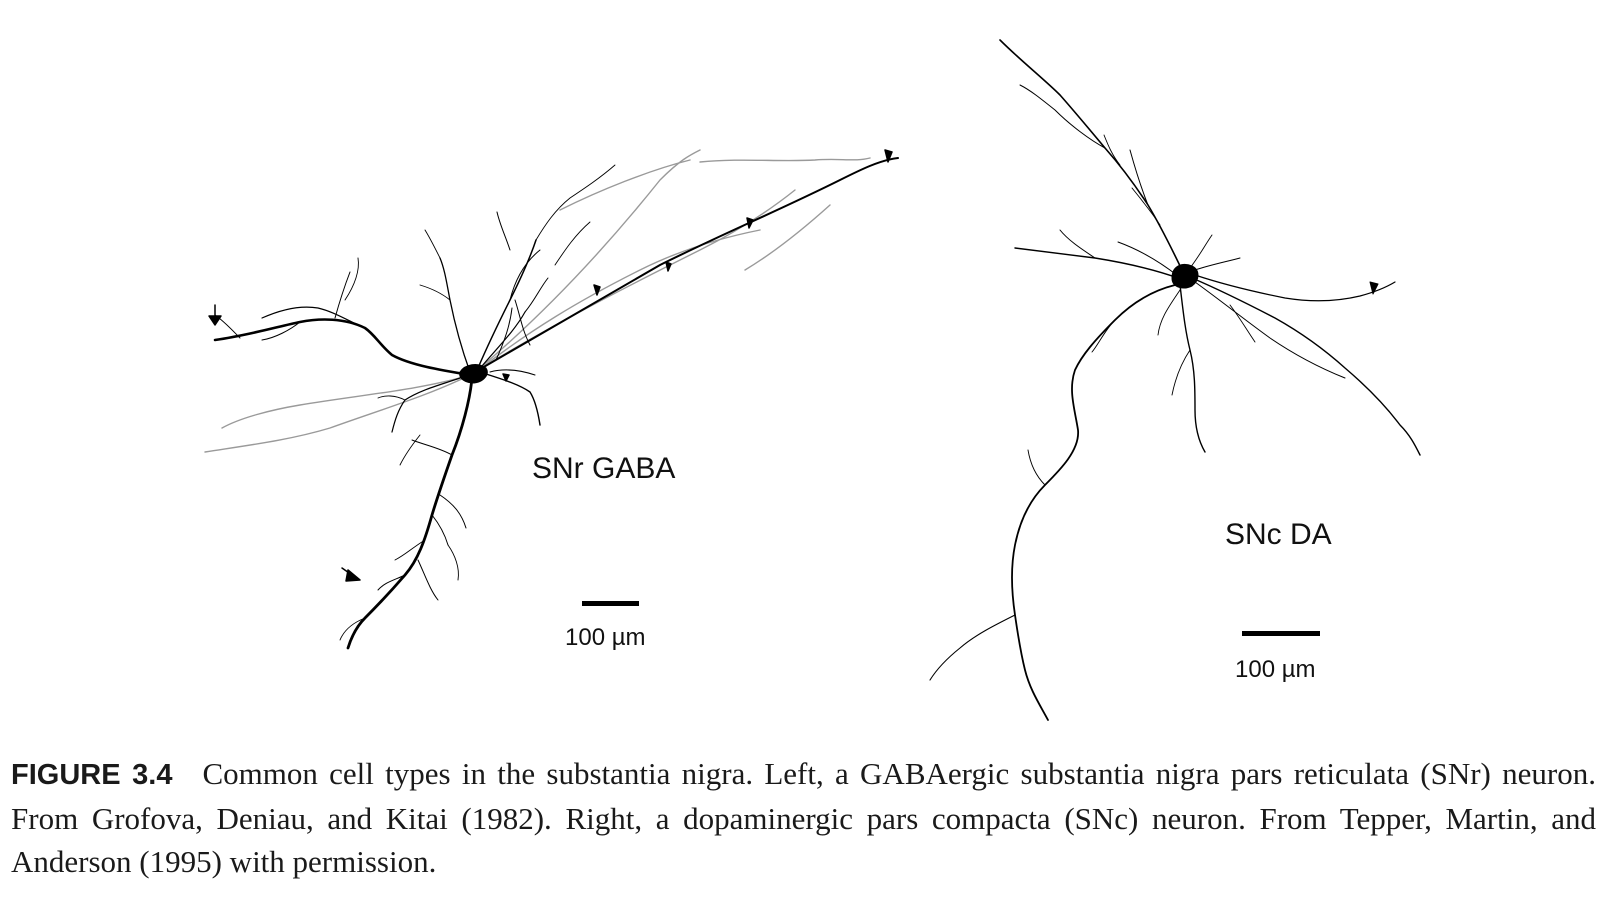 Image resolution: width=1603 pixels, height=898 pixels. I want to click on snc-arrow-marker, so click(1374, 288).